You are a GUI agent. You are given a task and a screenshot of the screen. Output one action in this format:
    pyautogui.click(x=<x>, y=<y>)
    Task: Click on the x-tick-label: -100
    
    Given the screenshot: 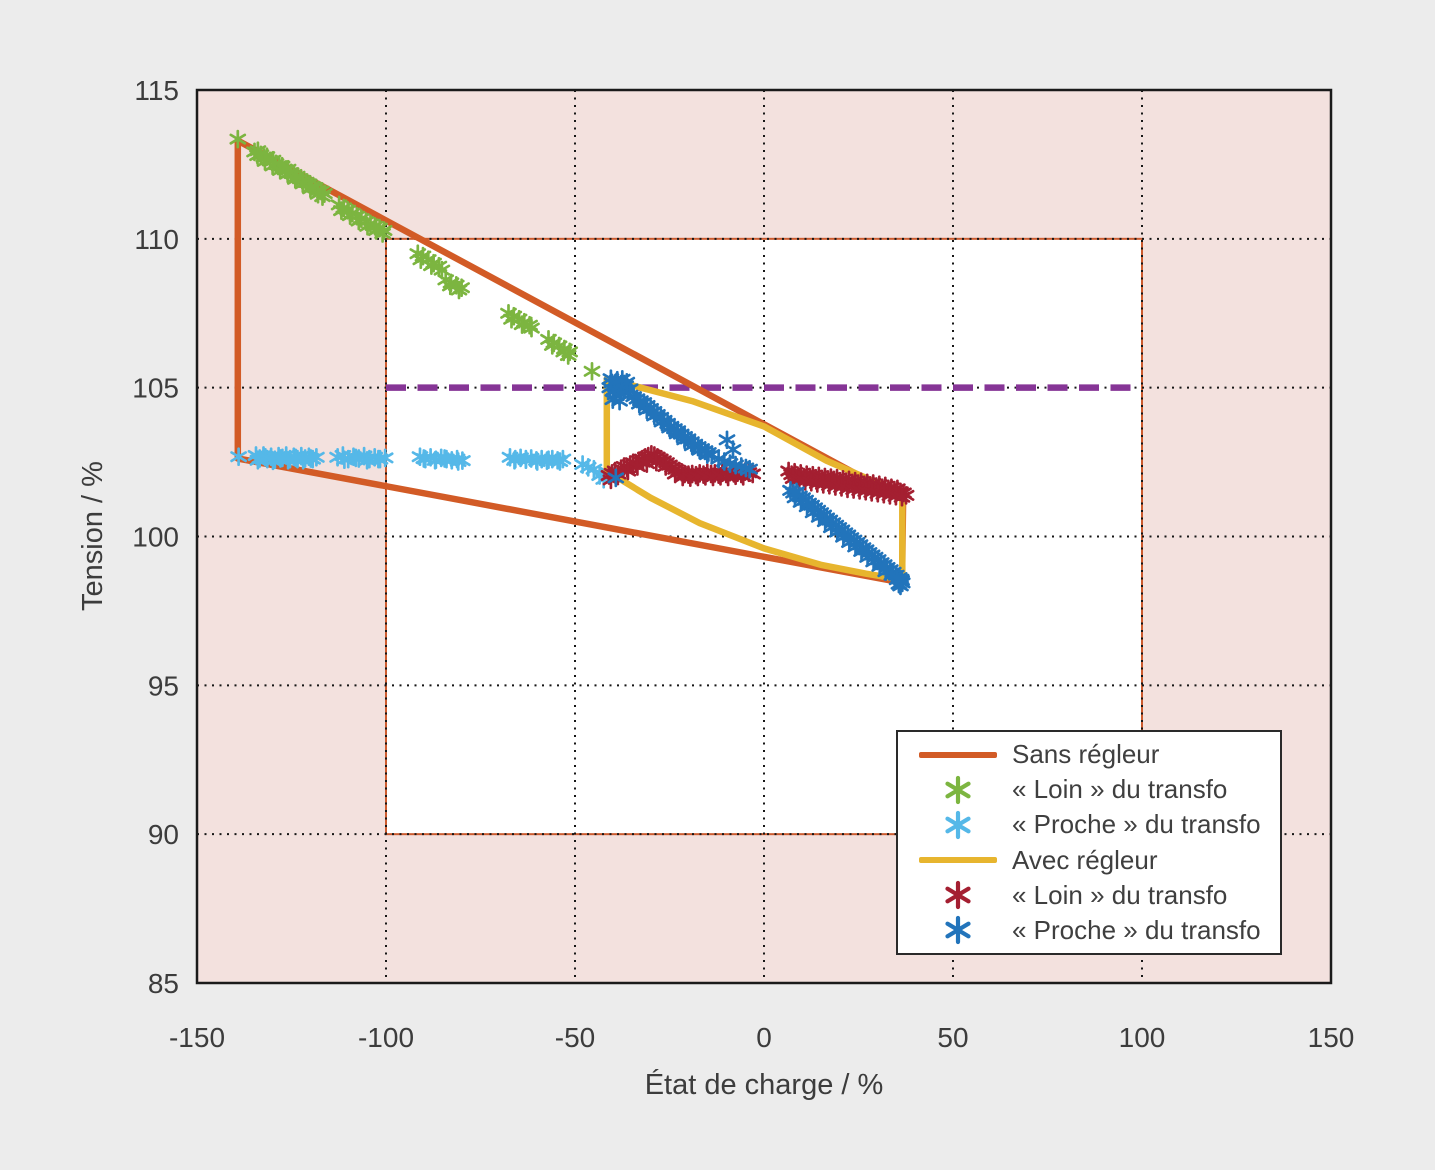 What is the action you would take?
    pyautogui.click(x=386, y=1037)
    